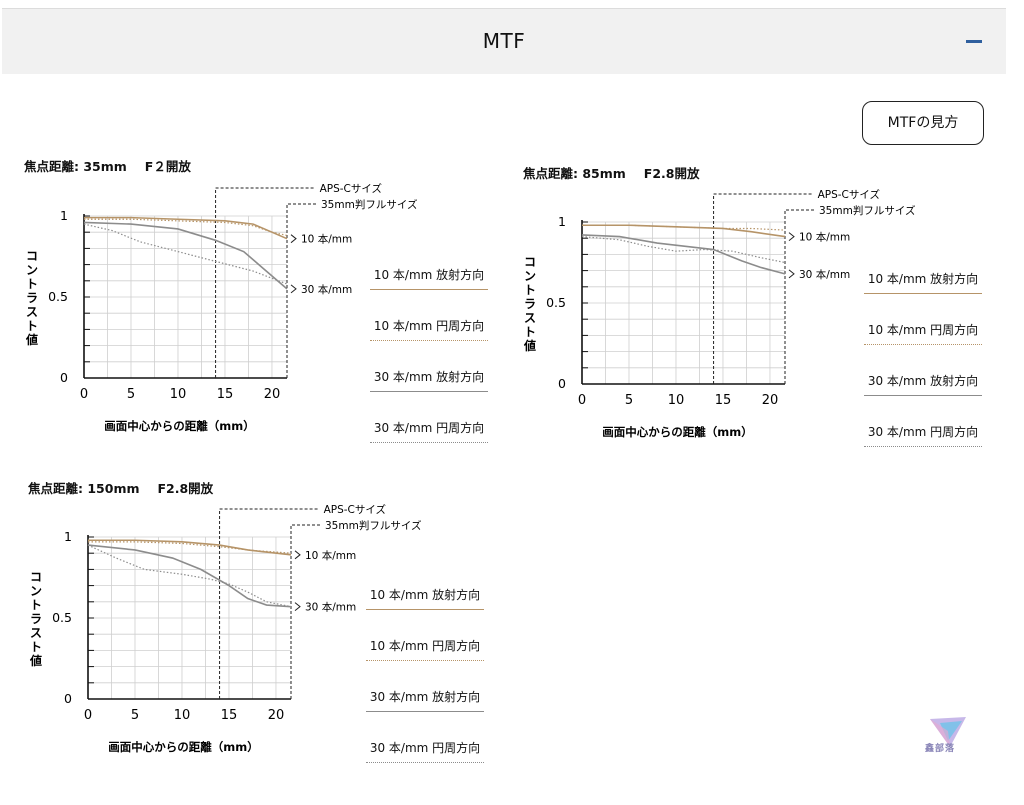 The height and width of the screenshot is (805, 1024). Describe the element at coordinates (84, 488) in the screenshot. I see `focal-length-label: 焦点距離: 150mm` at that location.